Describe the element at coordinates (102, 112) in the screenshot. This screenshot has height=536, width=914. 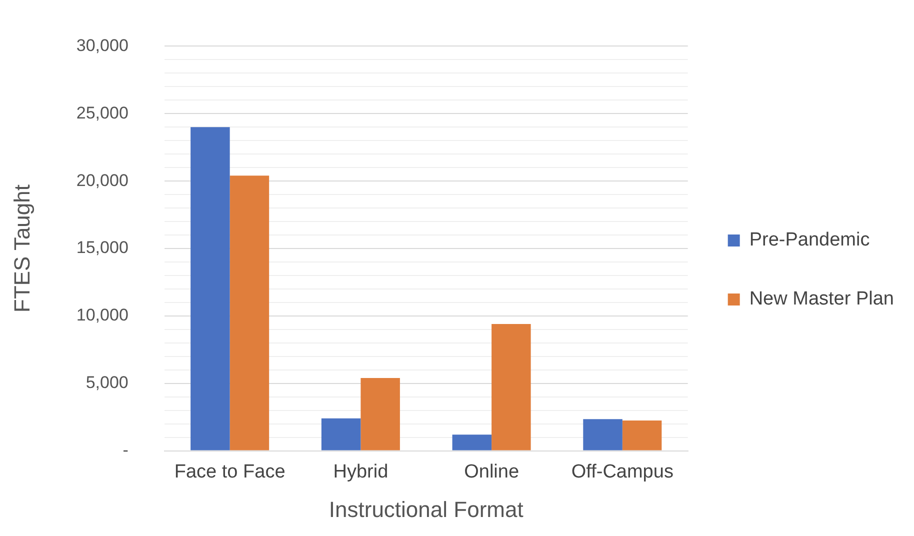
I see `y-tick-label: 25,000` at that location.